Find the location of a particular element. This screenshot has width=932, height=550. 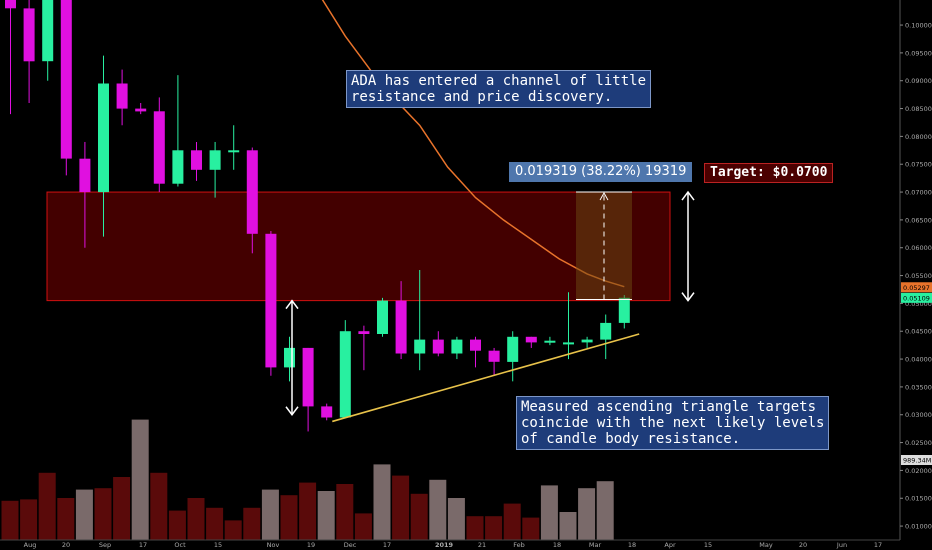

target-label: Target: $0.0700 is located at coordinates (769, 173).